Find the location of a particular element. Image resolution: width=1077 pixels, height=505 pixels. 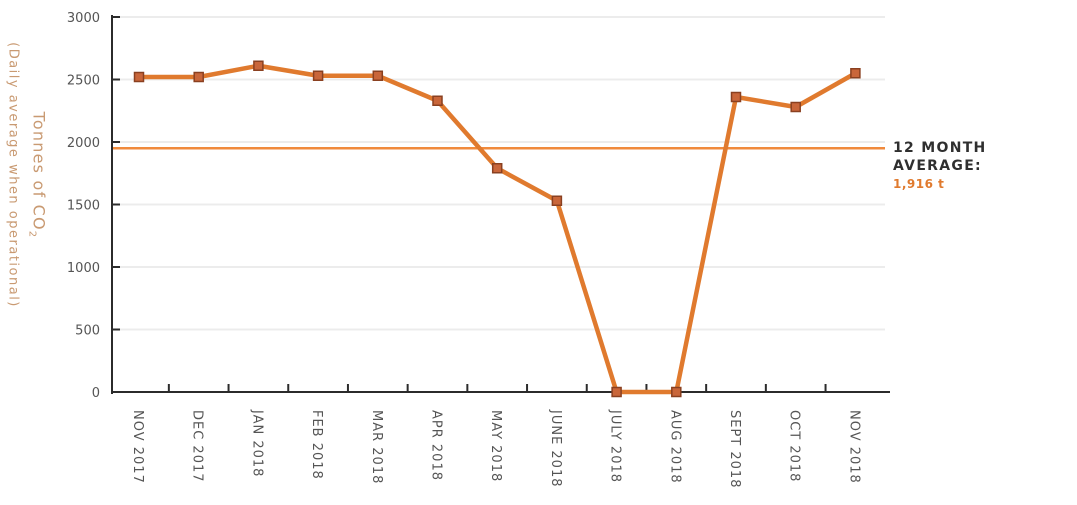

y-tick-label: 500 is located at coordinates (87, 331).